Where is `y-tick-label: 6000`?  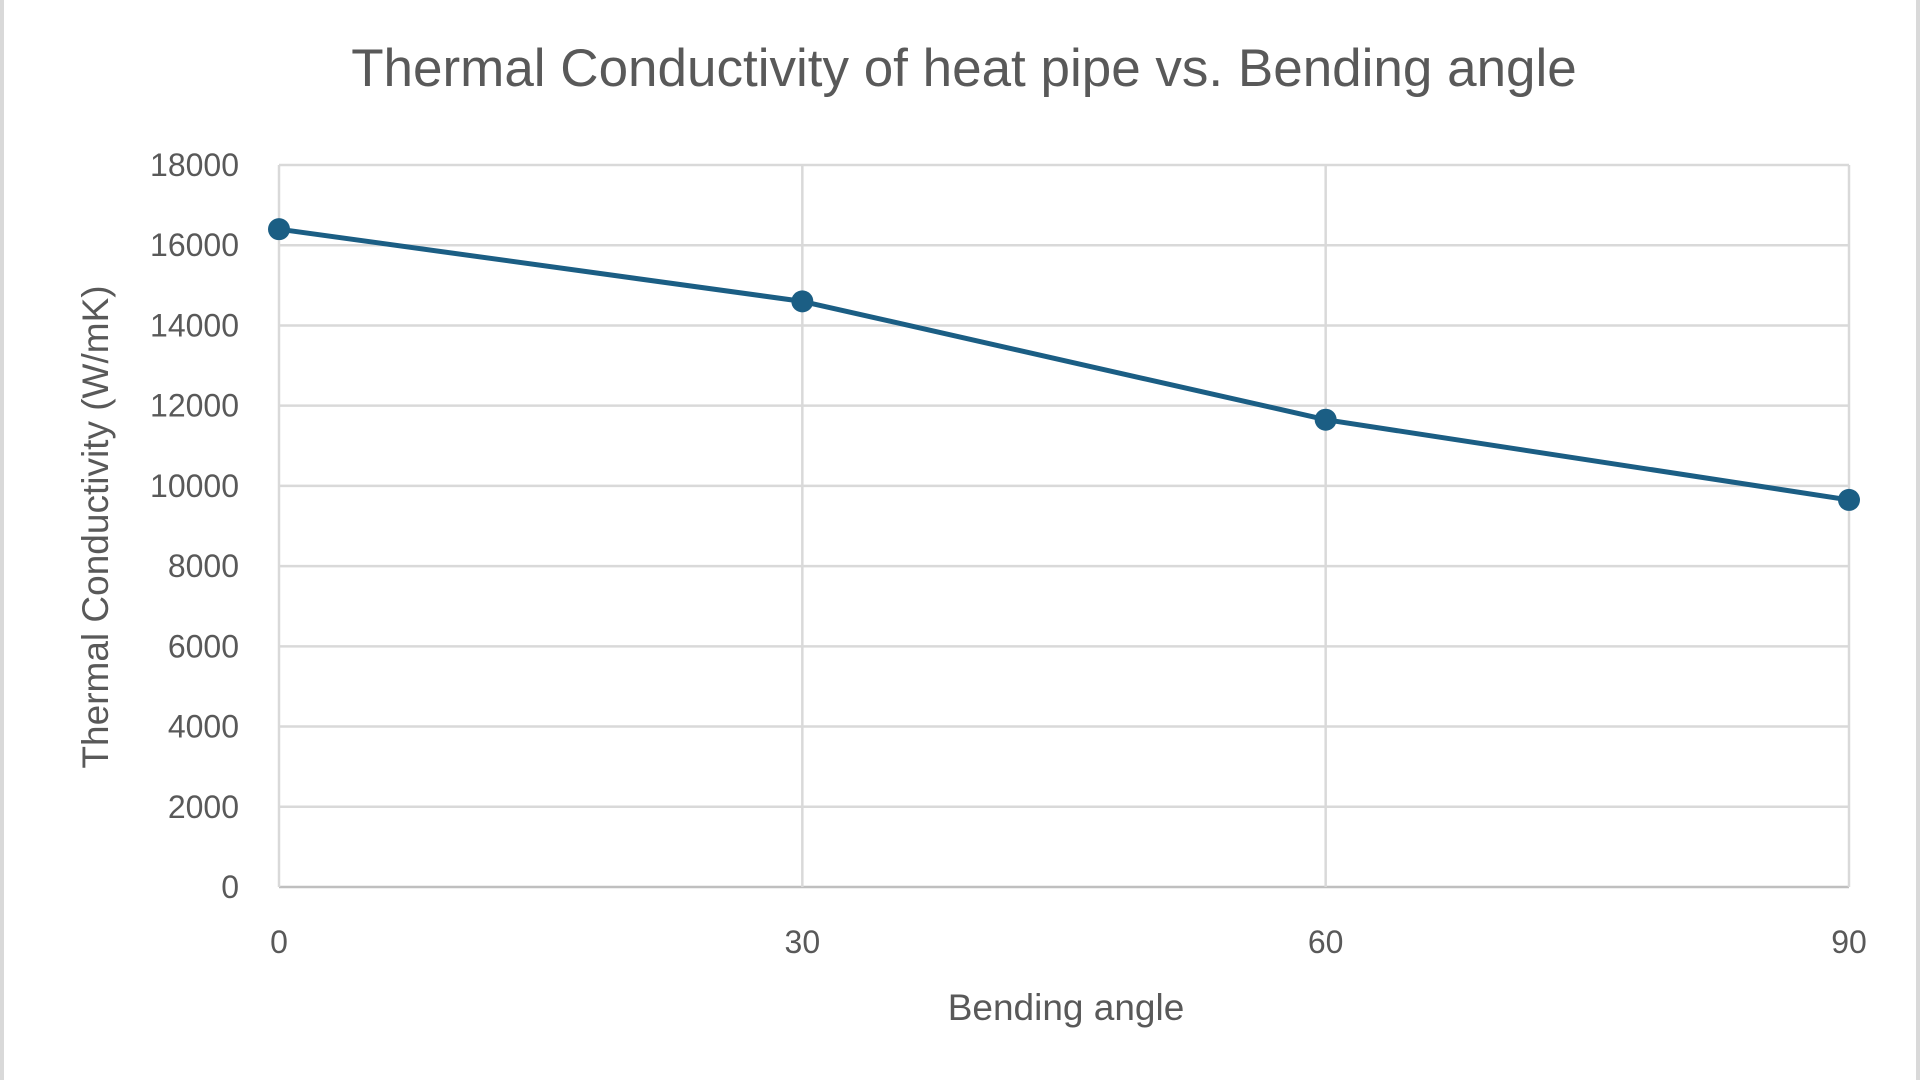 y-tick-label: 6000 is located at coordinates (203, 646).